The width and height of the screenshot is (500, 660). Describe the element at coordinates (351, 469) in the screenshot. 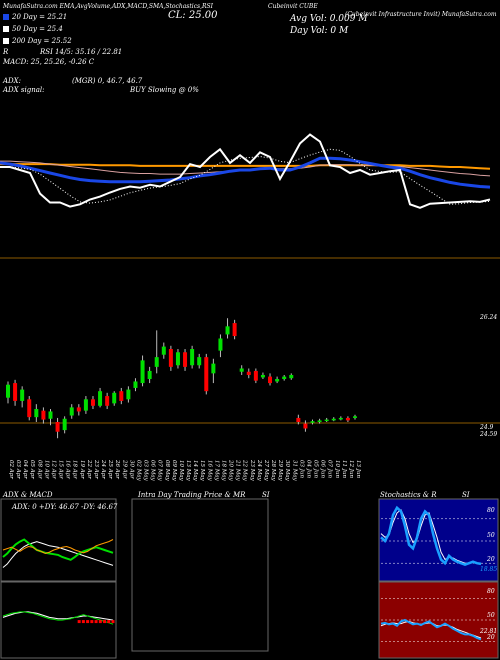

I see `date-tick-label: 12 Jun` at that location.